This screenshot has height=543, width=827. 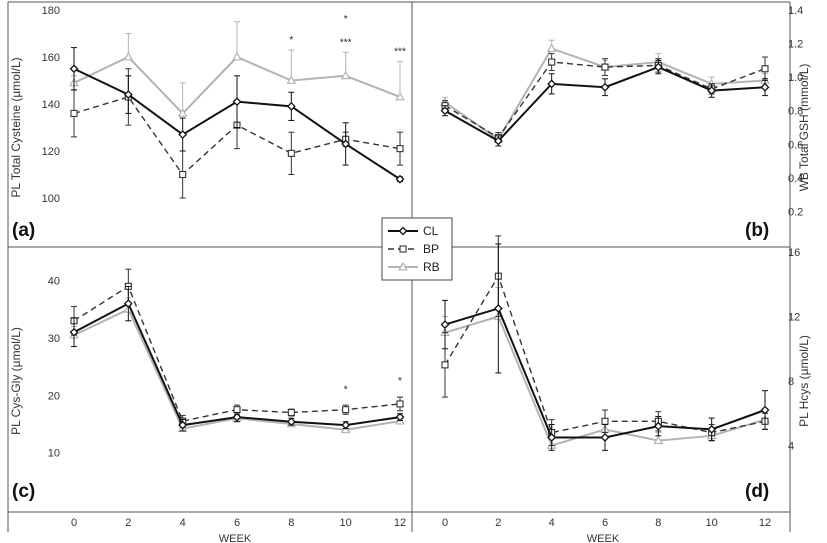 What do you see at coordinates (403, 266) in the screenshot?
I see `legend-marker-RB` at bounding box center [403, 266].